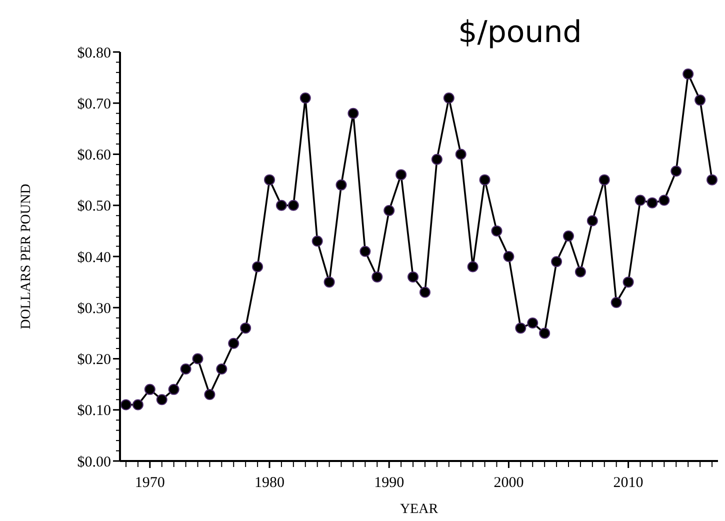 This screenshot has height=521, width=725. Describe the element at coordinates (94, 308) in the screenshot. I see `y-tick-label: $0.30` at that location.